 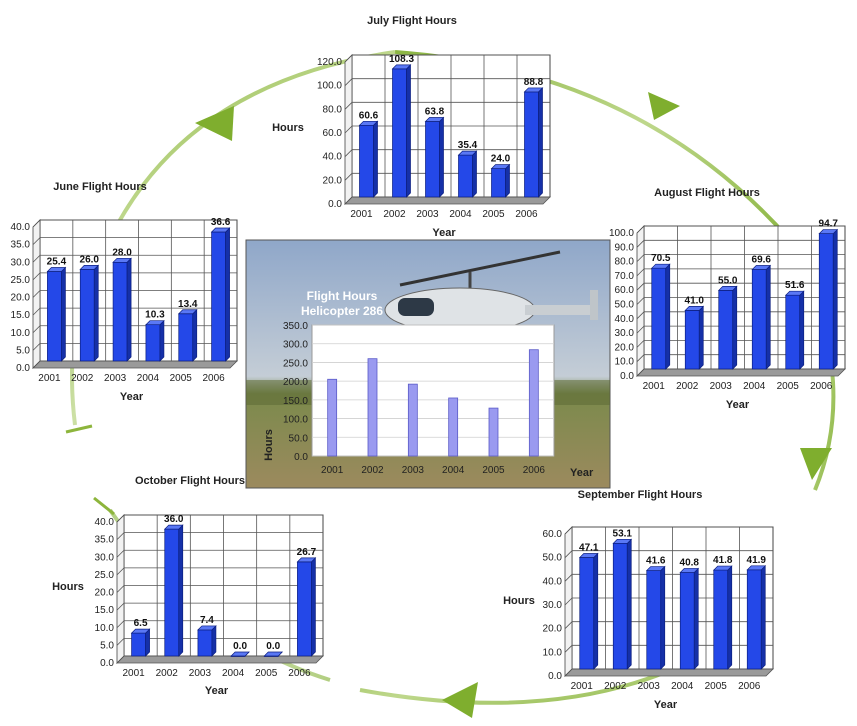 I want to click on arrowhead-right-icon, so click(x=816, y=464).